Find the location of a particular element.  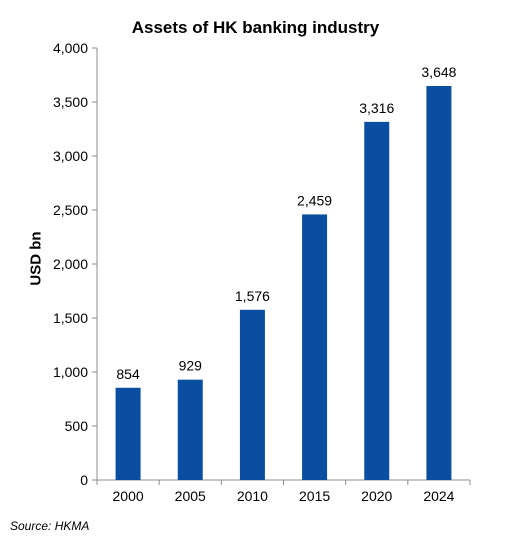

x-tick-label-2015: 2015 is located at coordinates (314, 496).